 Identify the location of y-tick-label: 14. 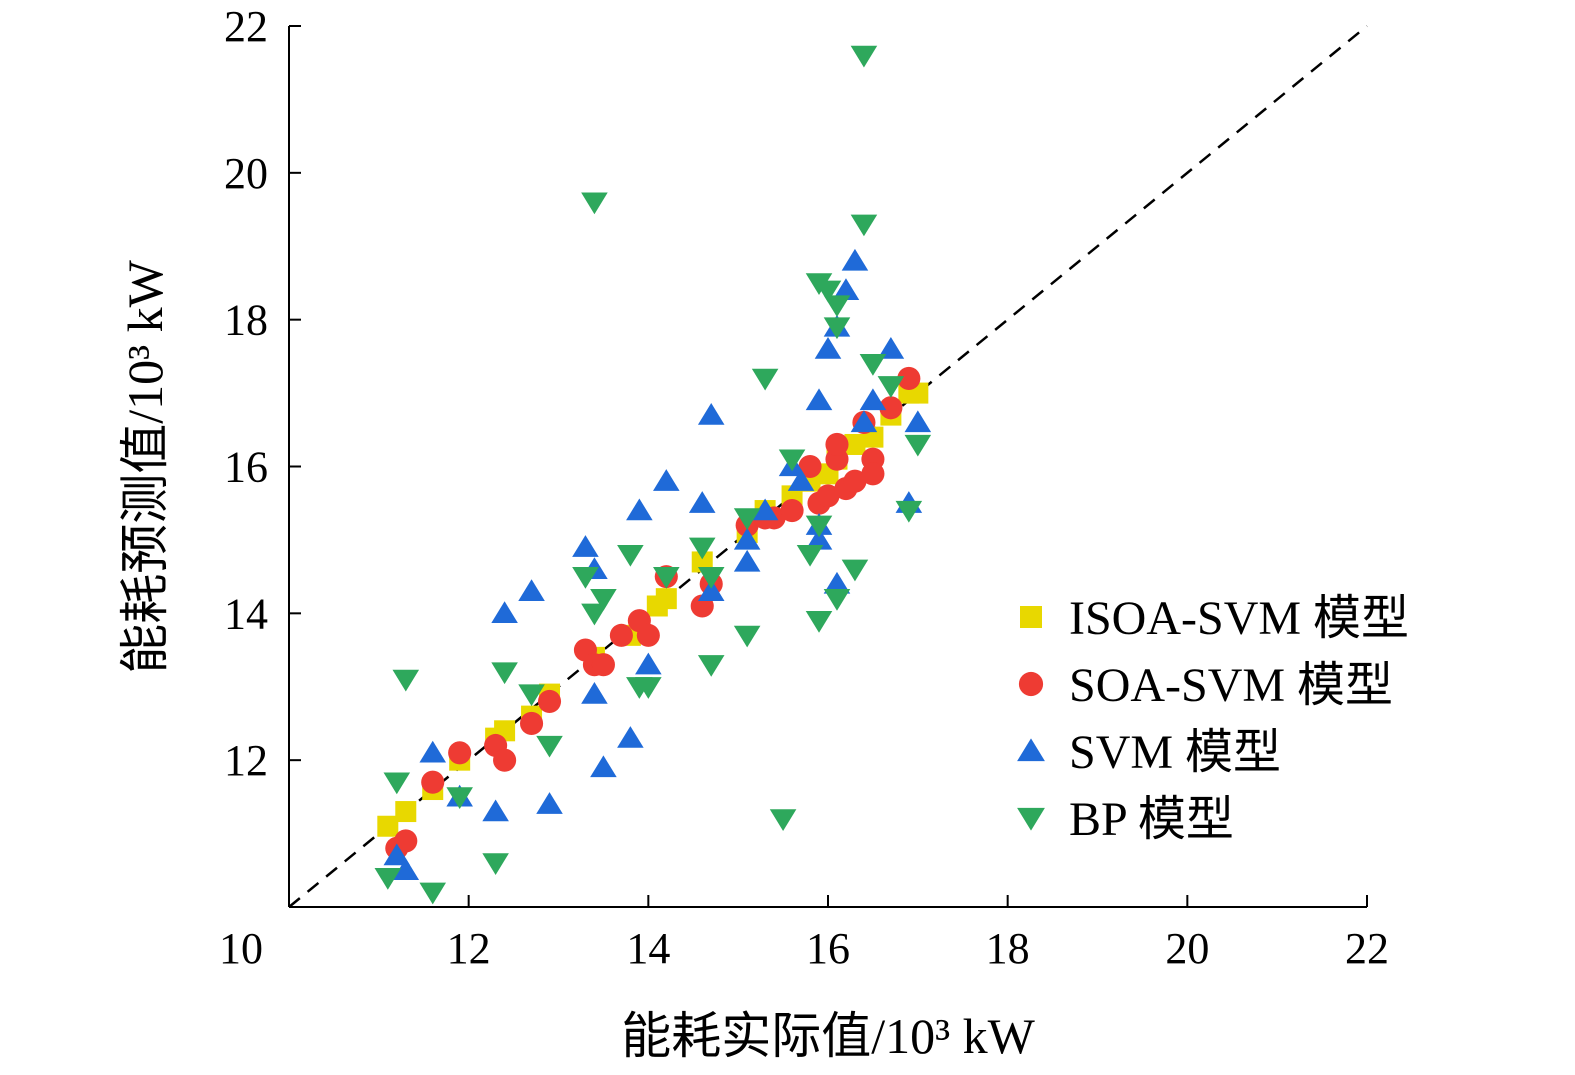
(246, 613).